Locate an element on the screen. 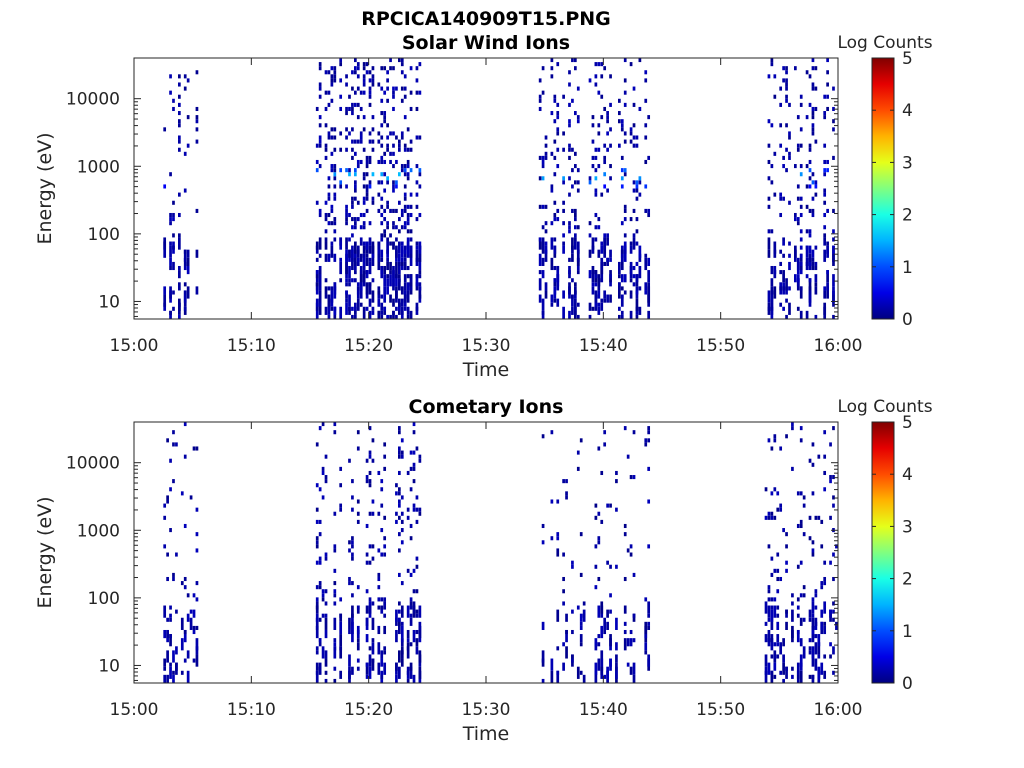  x-tick-label: 15:50 is located at coordinates (720, 710).